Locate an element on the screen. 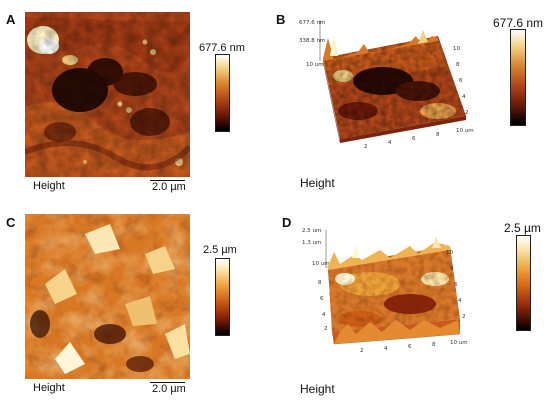 The width and height of the screenshot is (550, 404). left-tick-d-3: 4 is located at coordinates (324, 315).